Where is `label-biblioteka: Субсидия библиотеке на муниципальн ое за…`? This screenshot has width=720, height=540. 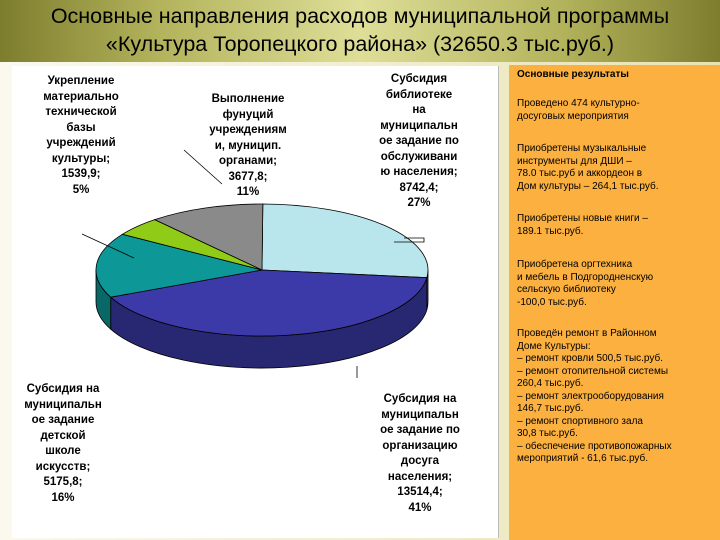 label-biblioteka: Субсидия библиотеке на муниципальн ое за… is located at coordinates (419, 141).